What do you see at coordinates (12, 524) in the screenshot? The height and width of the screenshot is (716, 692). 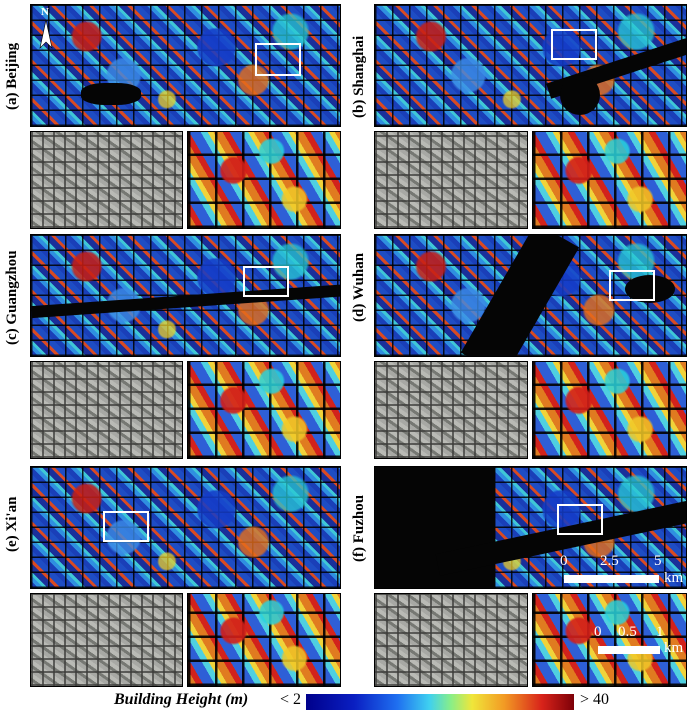 I see `panel-label-xian: (e) Xi'an` at bounding box center [12, 524].